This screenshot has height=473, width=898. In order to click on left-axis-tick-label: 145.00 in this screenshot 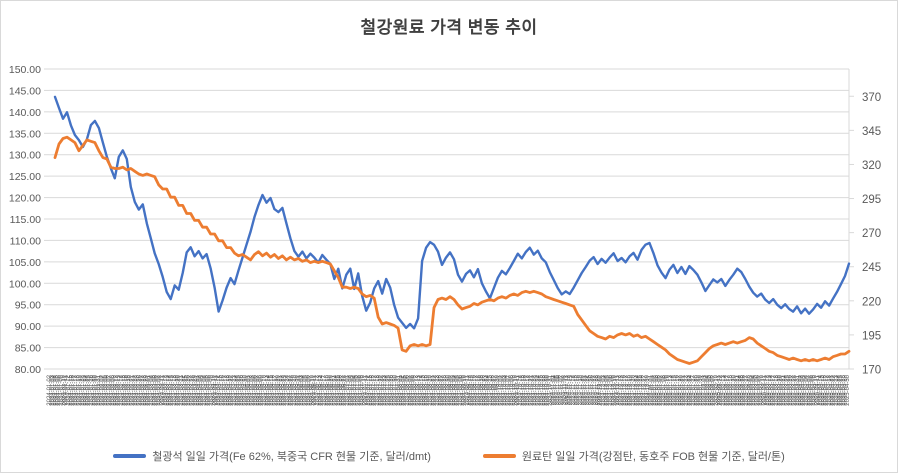, I will do `click(25, 91)`.